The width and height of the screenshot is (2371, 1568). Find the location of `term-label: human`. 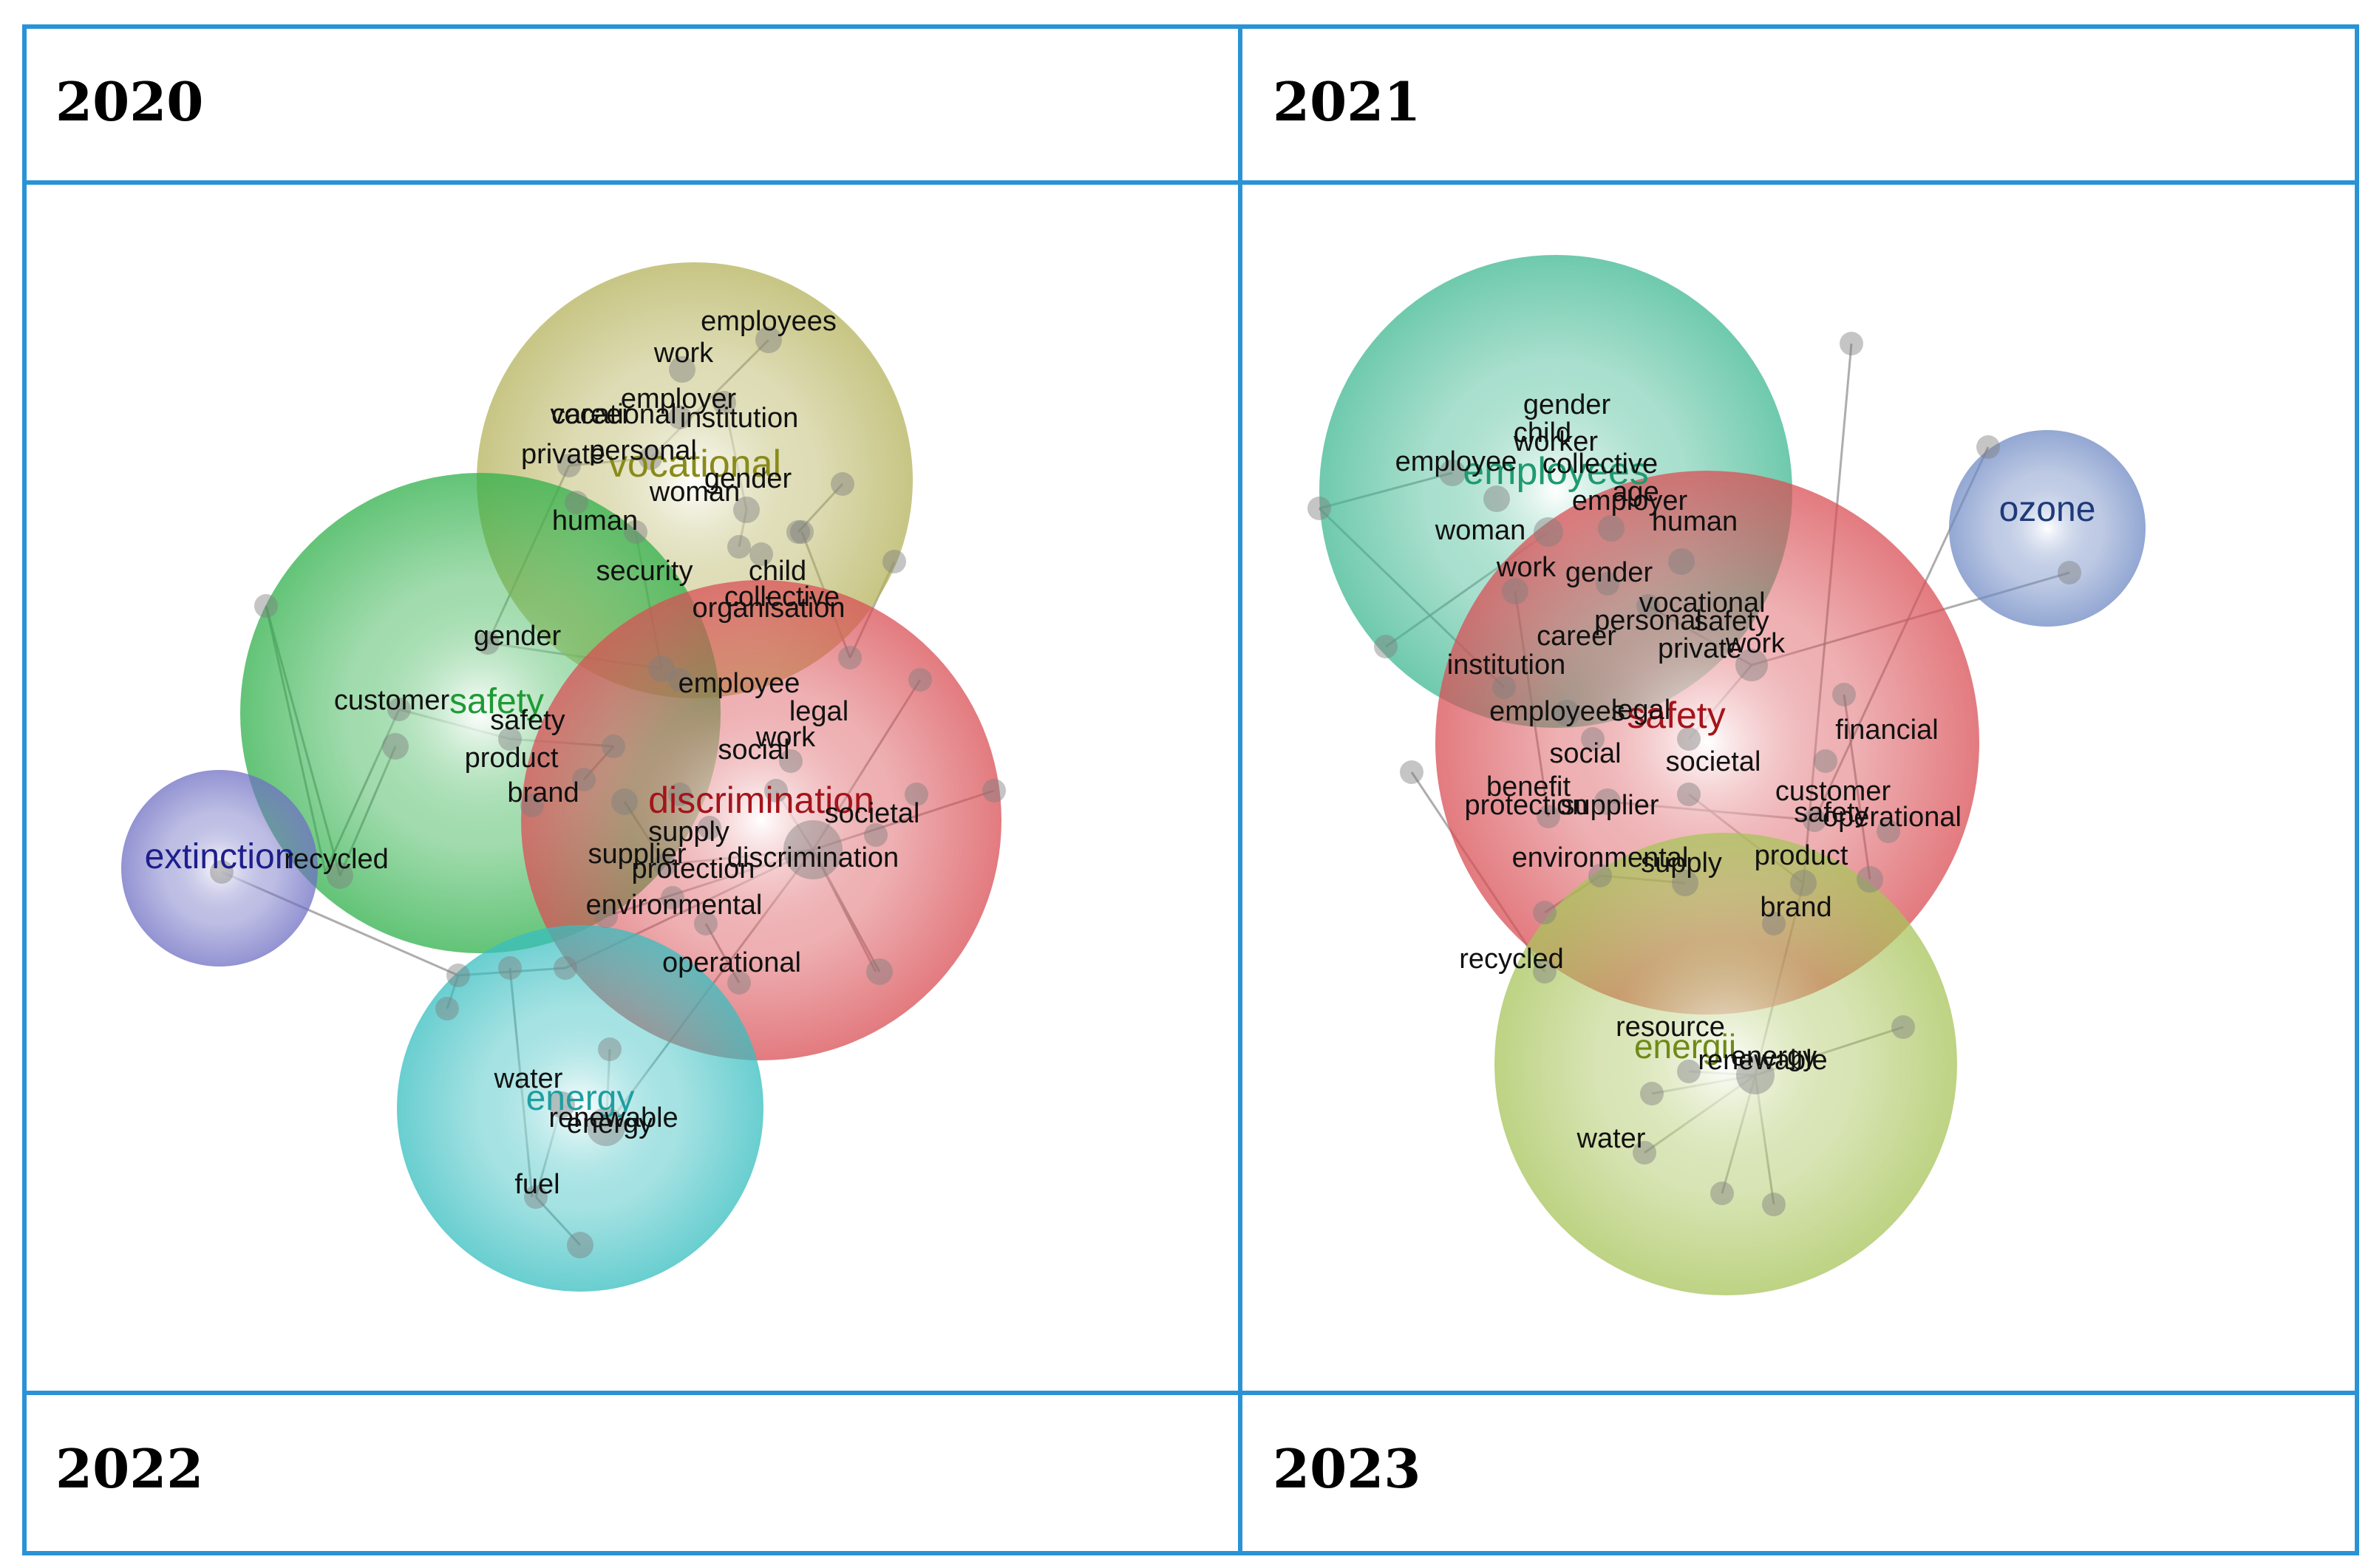

term-label: human is located at coordinates (595, 520).